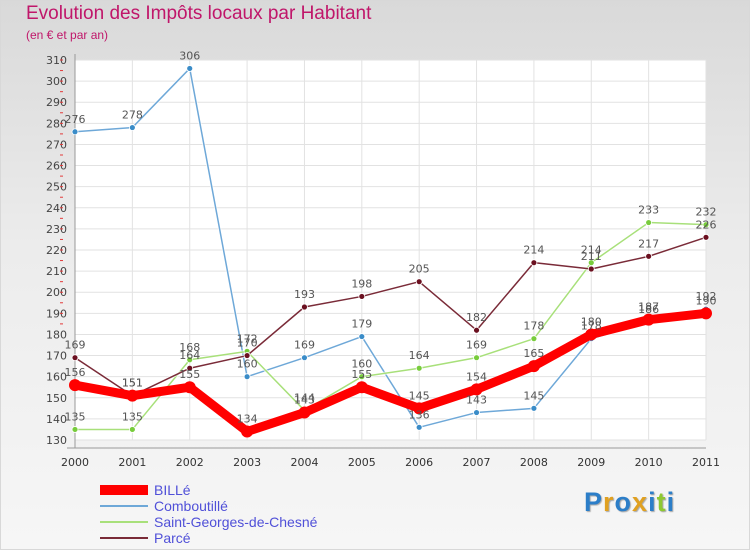 This screenshot has height=550, width=750. What do you see at coordinates (56, 250) in the screenshot?
I see `y-tick-label: 220` at bounding box center [56, 250].